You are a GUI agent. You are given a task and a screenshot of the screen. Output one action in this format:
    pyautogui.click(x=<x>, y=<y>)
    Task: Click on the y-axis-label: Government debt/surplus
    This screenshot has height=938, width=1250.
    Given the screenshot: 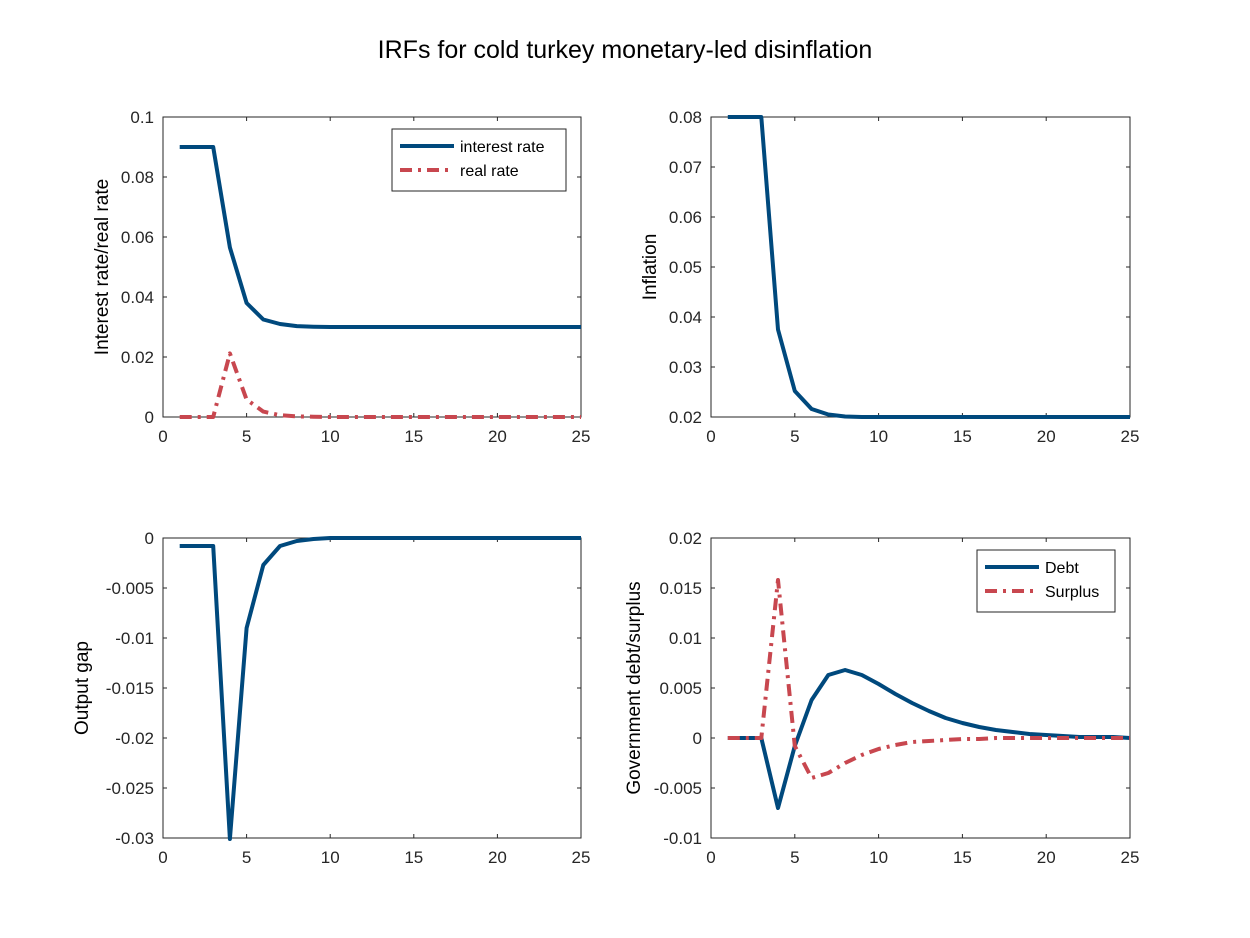 What is the action you would take?
    pyautogui.click(x=634, y=687)
    